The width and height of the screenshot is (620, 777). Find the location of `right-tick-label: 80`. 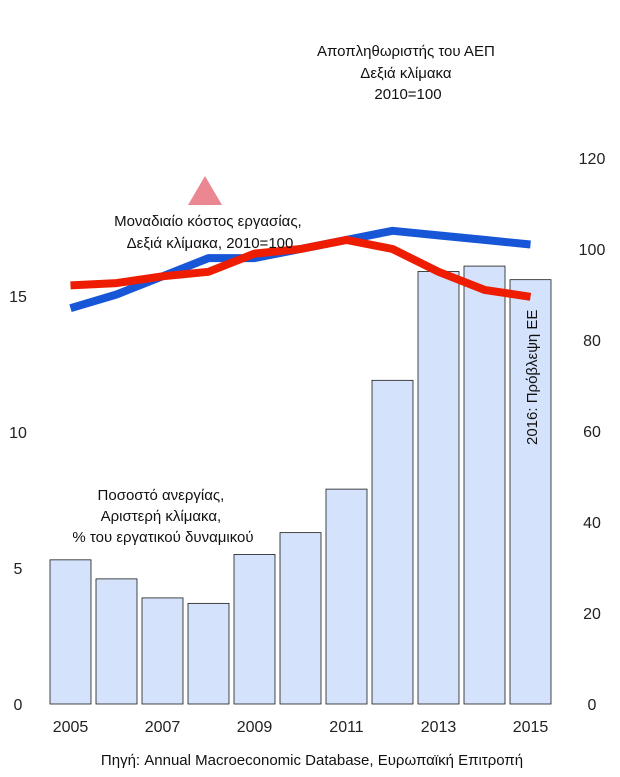

right-tick-label: 80 is located at coordinates (592, 341).